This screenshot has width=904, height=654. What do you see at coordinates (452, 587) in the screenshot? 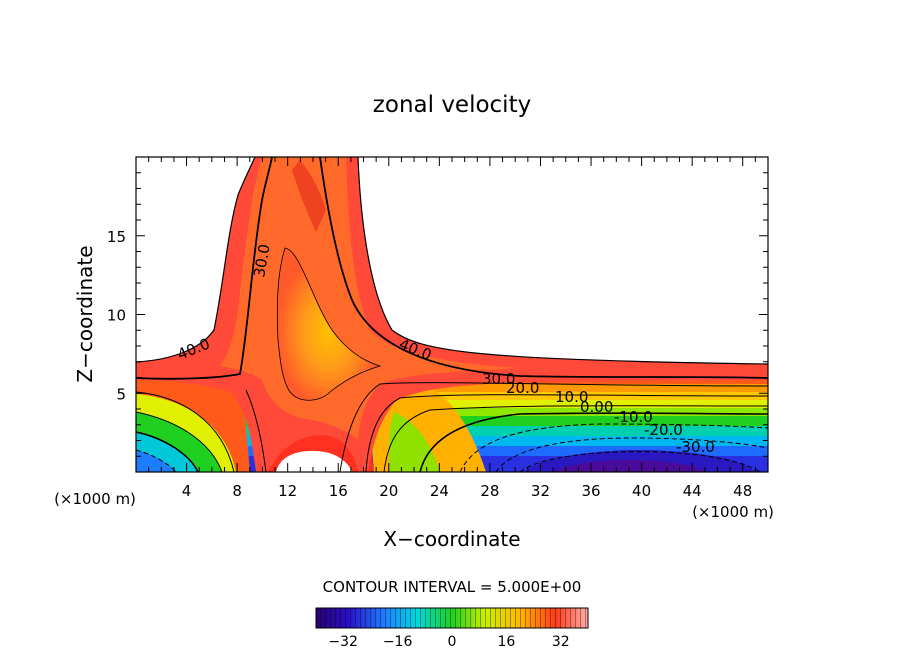
I see `contour-interval-text: CONTOUR INTERVAL = 5.000E+00` at bounding box center [452, 587].